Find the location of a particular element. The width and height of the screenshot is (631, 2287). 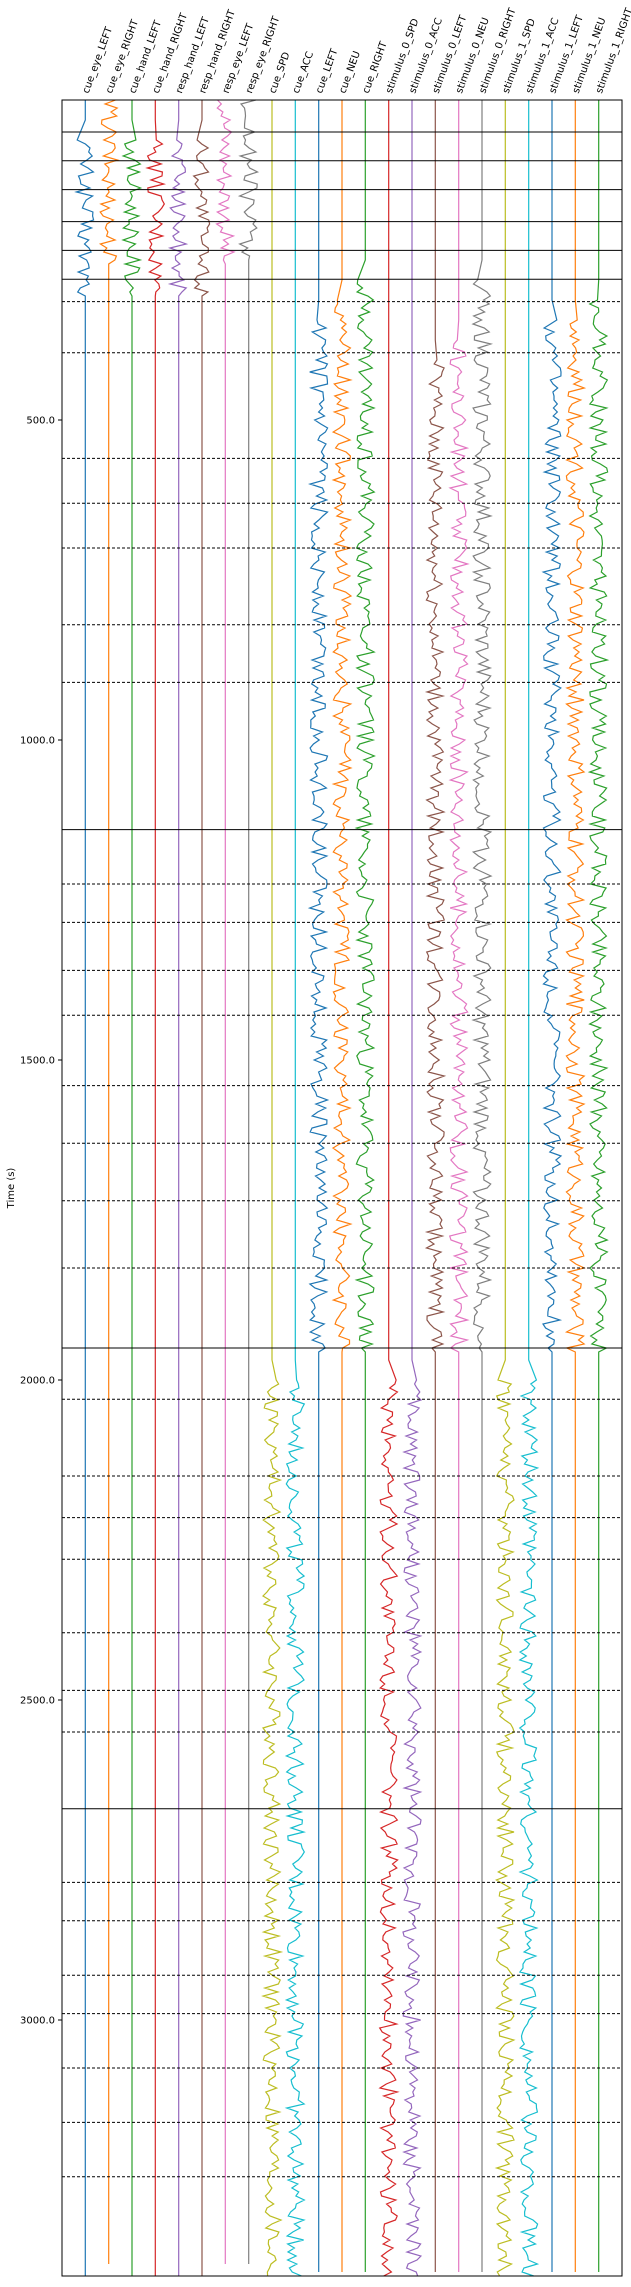

series-stimulus_0_NEU is located at coordinates (459, 1186).